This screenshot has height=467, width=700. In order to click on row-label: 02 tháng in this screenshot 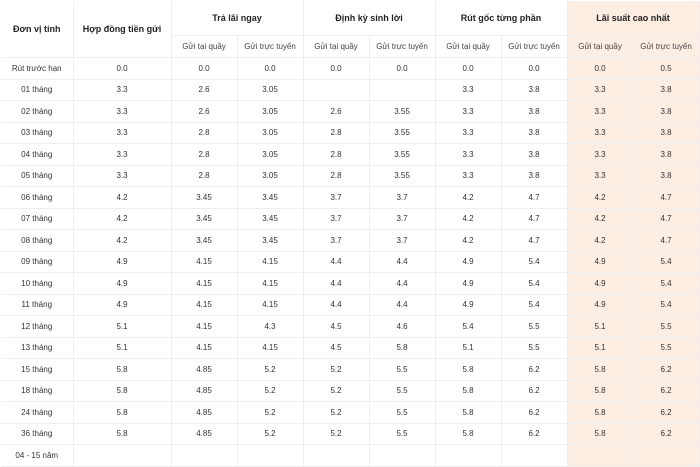, I will do `click(37, 111)`.